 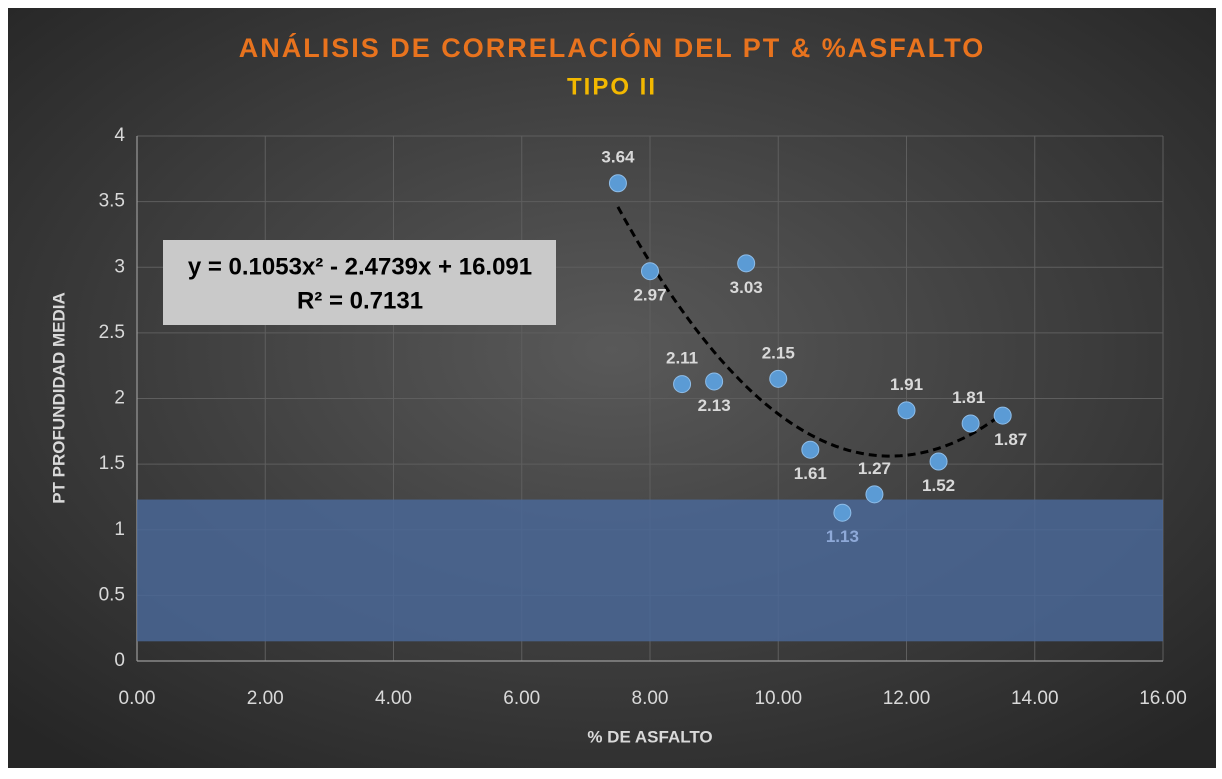 I want to click on data-label: 1.61, so click(x=810, y=473).